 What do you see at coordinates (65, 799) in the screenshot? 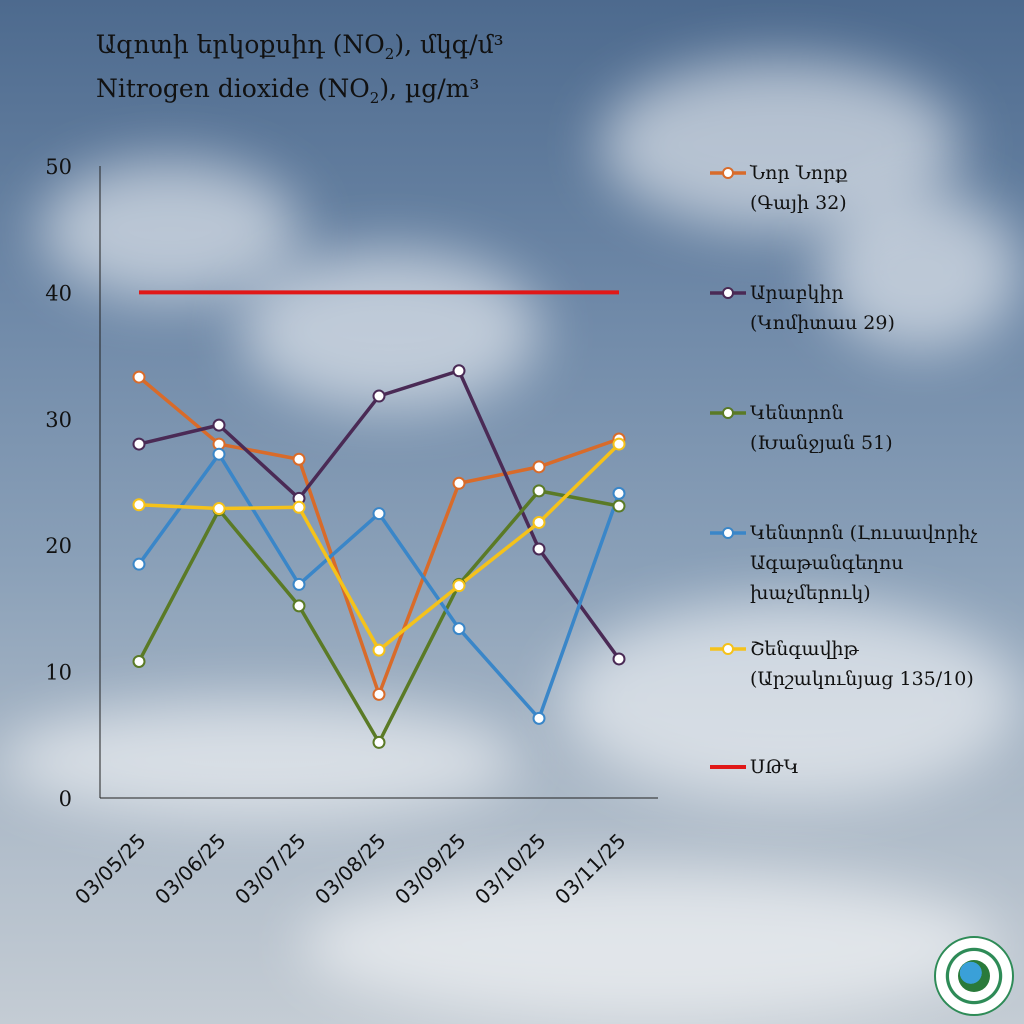
I see `y-tick-label: 0` at bounding box center [65, 799].